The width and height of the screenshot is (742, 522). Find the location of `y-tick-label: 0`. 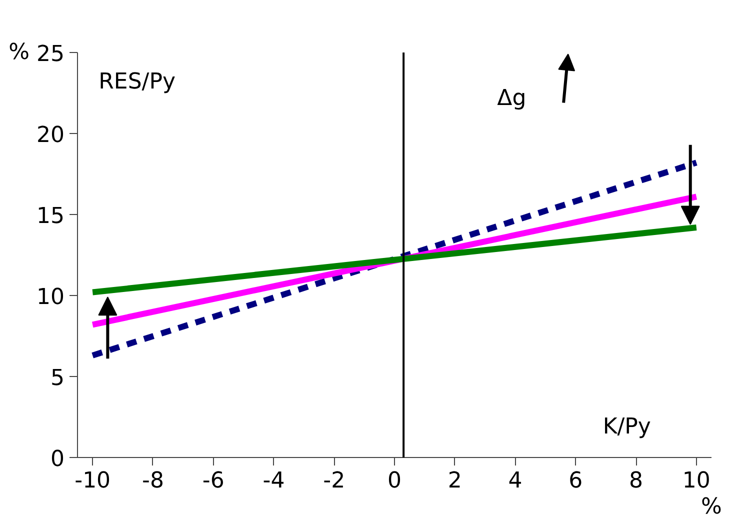

y-tick-label: 0 is located at coordinates (57, 459).